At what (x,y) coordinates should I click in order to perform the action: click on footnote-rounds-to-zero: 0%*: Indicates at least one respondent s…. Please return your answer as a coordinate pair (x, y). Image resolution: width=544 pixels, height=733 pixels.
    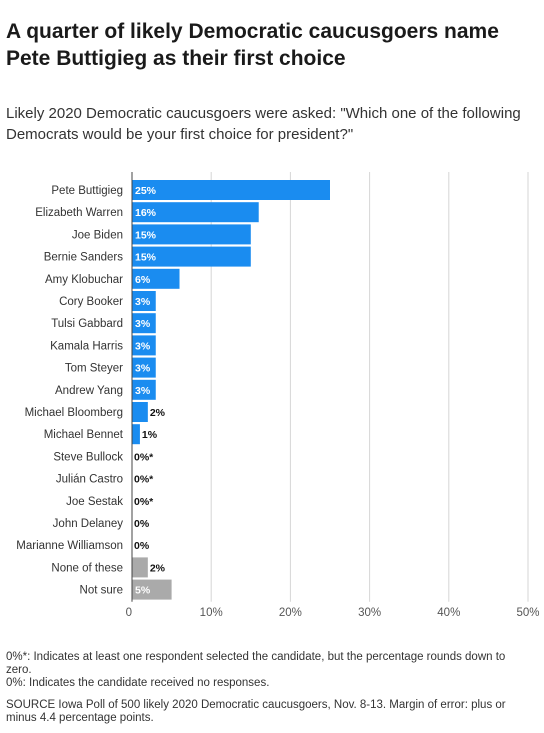
    Looking at the image, I should click on (256, 663).